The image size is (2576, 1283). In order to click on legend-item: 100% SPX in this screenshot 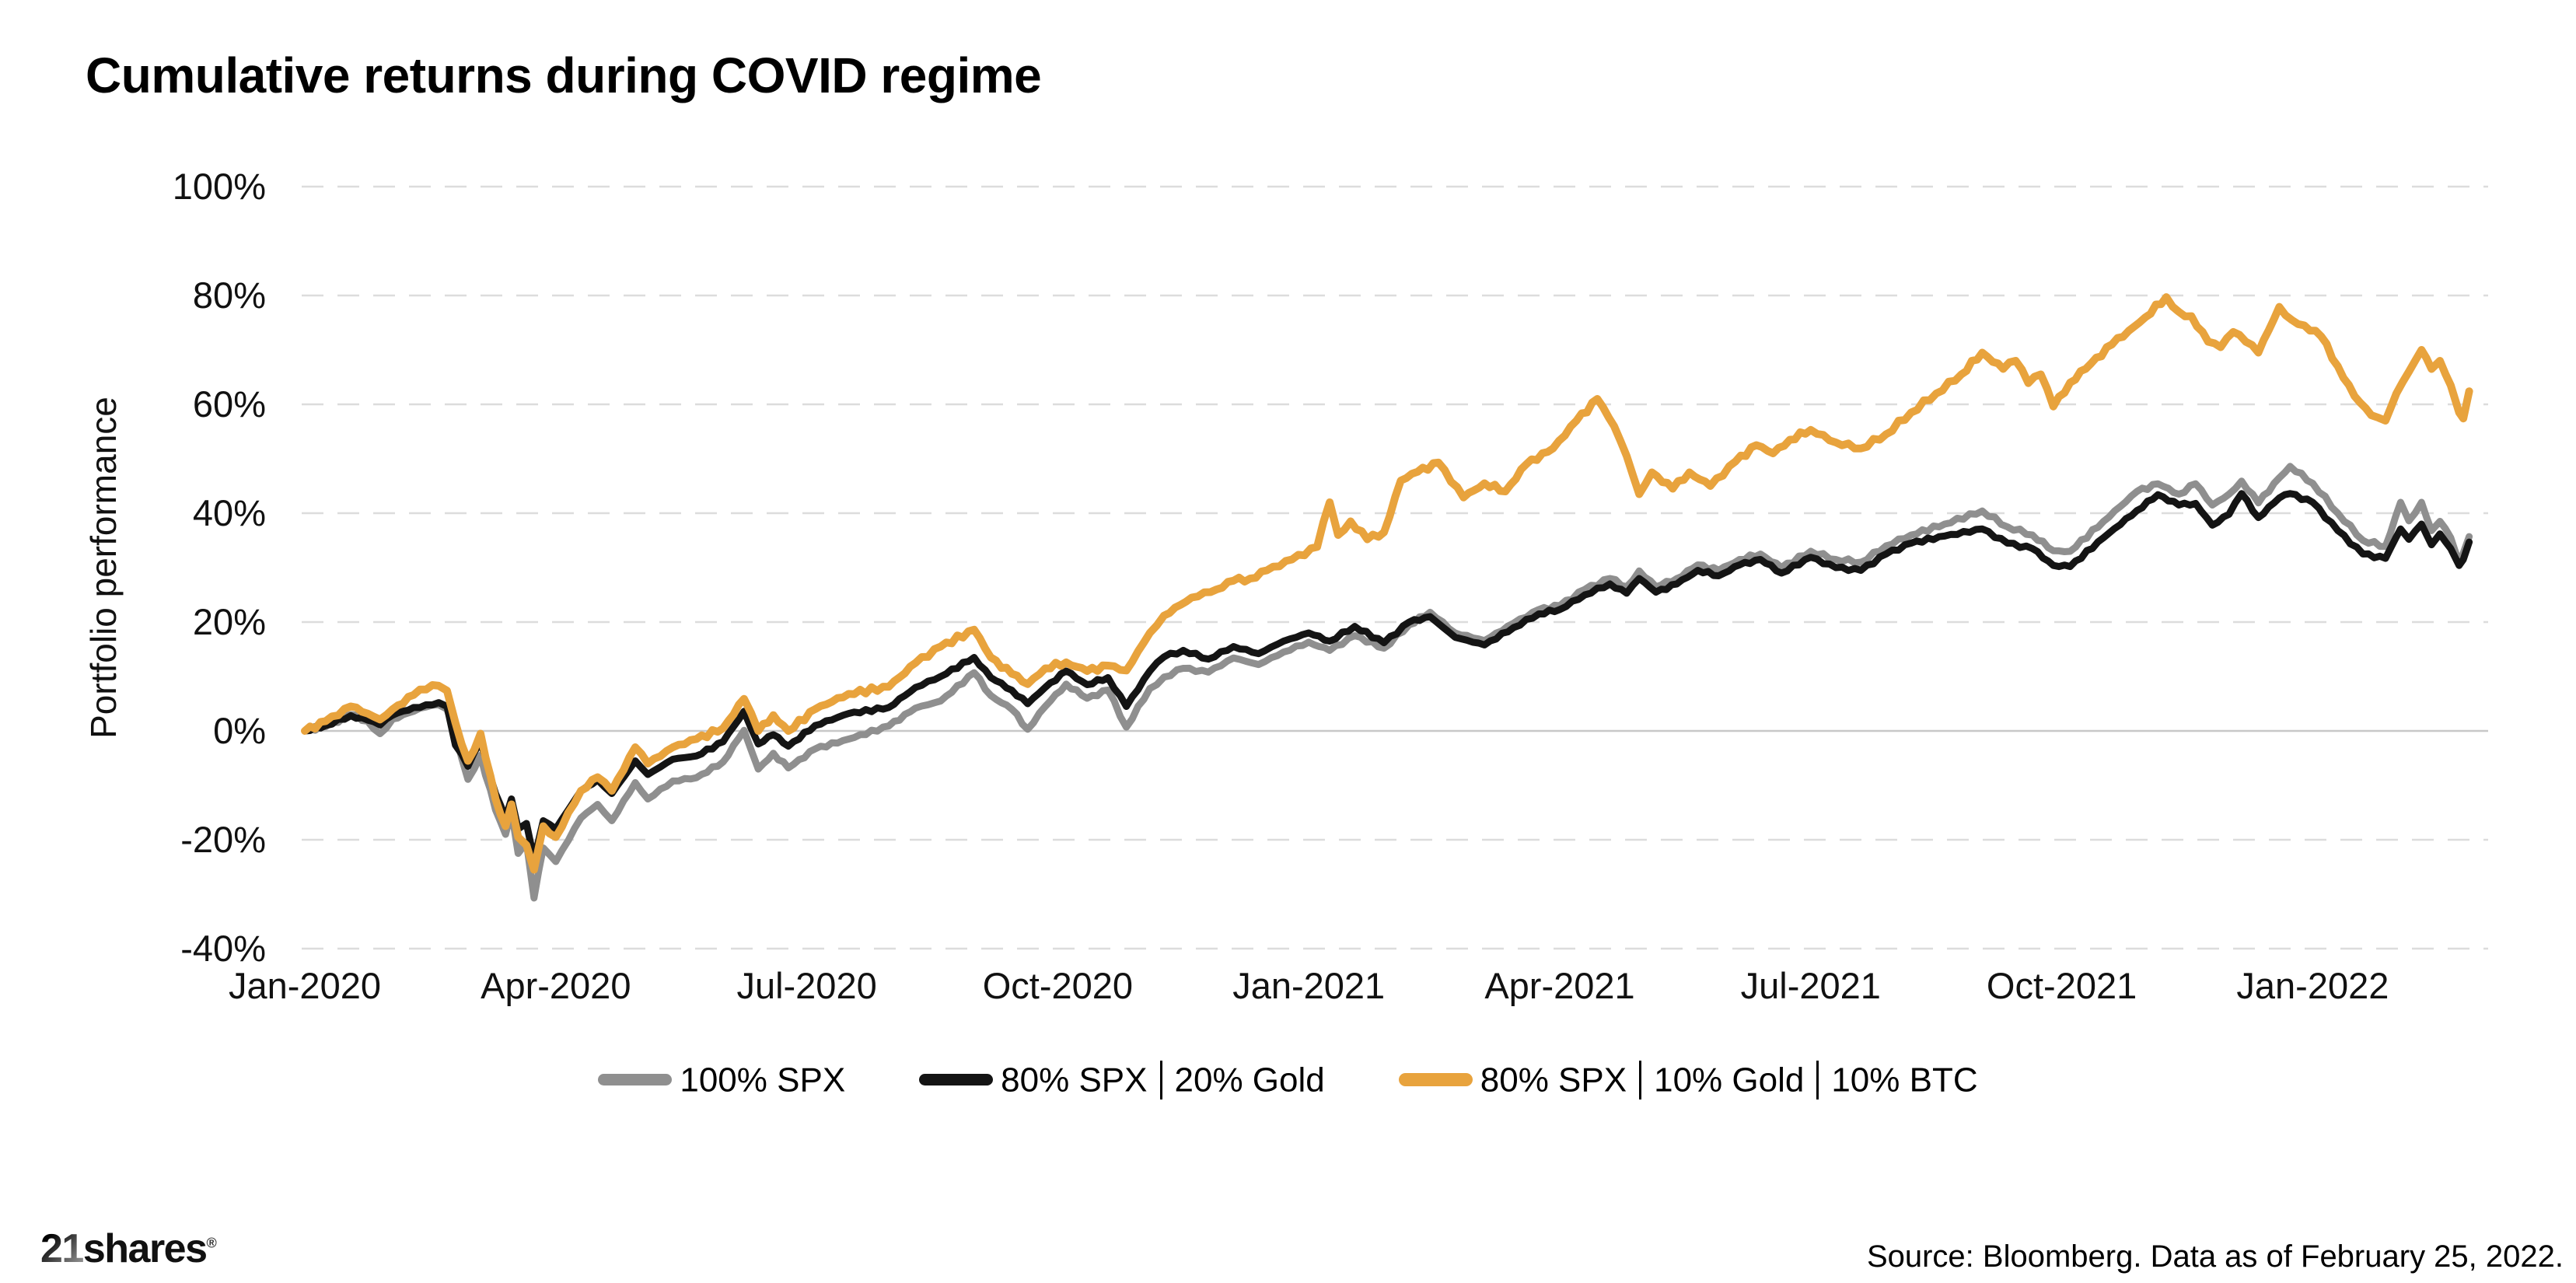, I will do `click(721, 1079)`.